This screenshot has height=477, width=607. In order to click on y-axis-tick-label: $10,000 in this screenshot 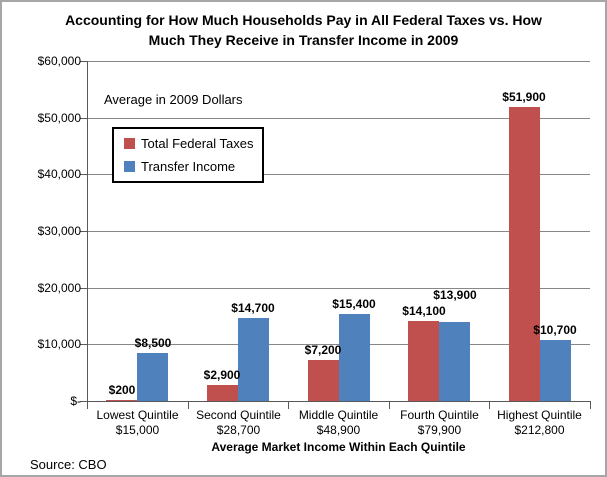, I will do `click(59, 344)`.